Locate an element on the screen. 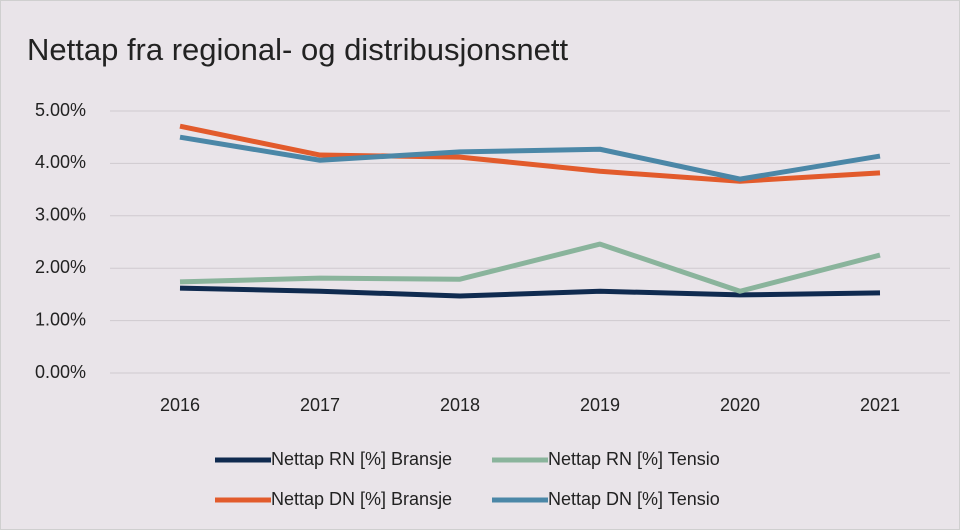 This screenshot has height=530, width=960. y-tick-label: 5.00% is located at coordinates (60, 110).